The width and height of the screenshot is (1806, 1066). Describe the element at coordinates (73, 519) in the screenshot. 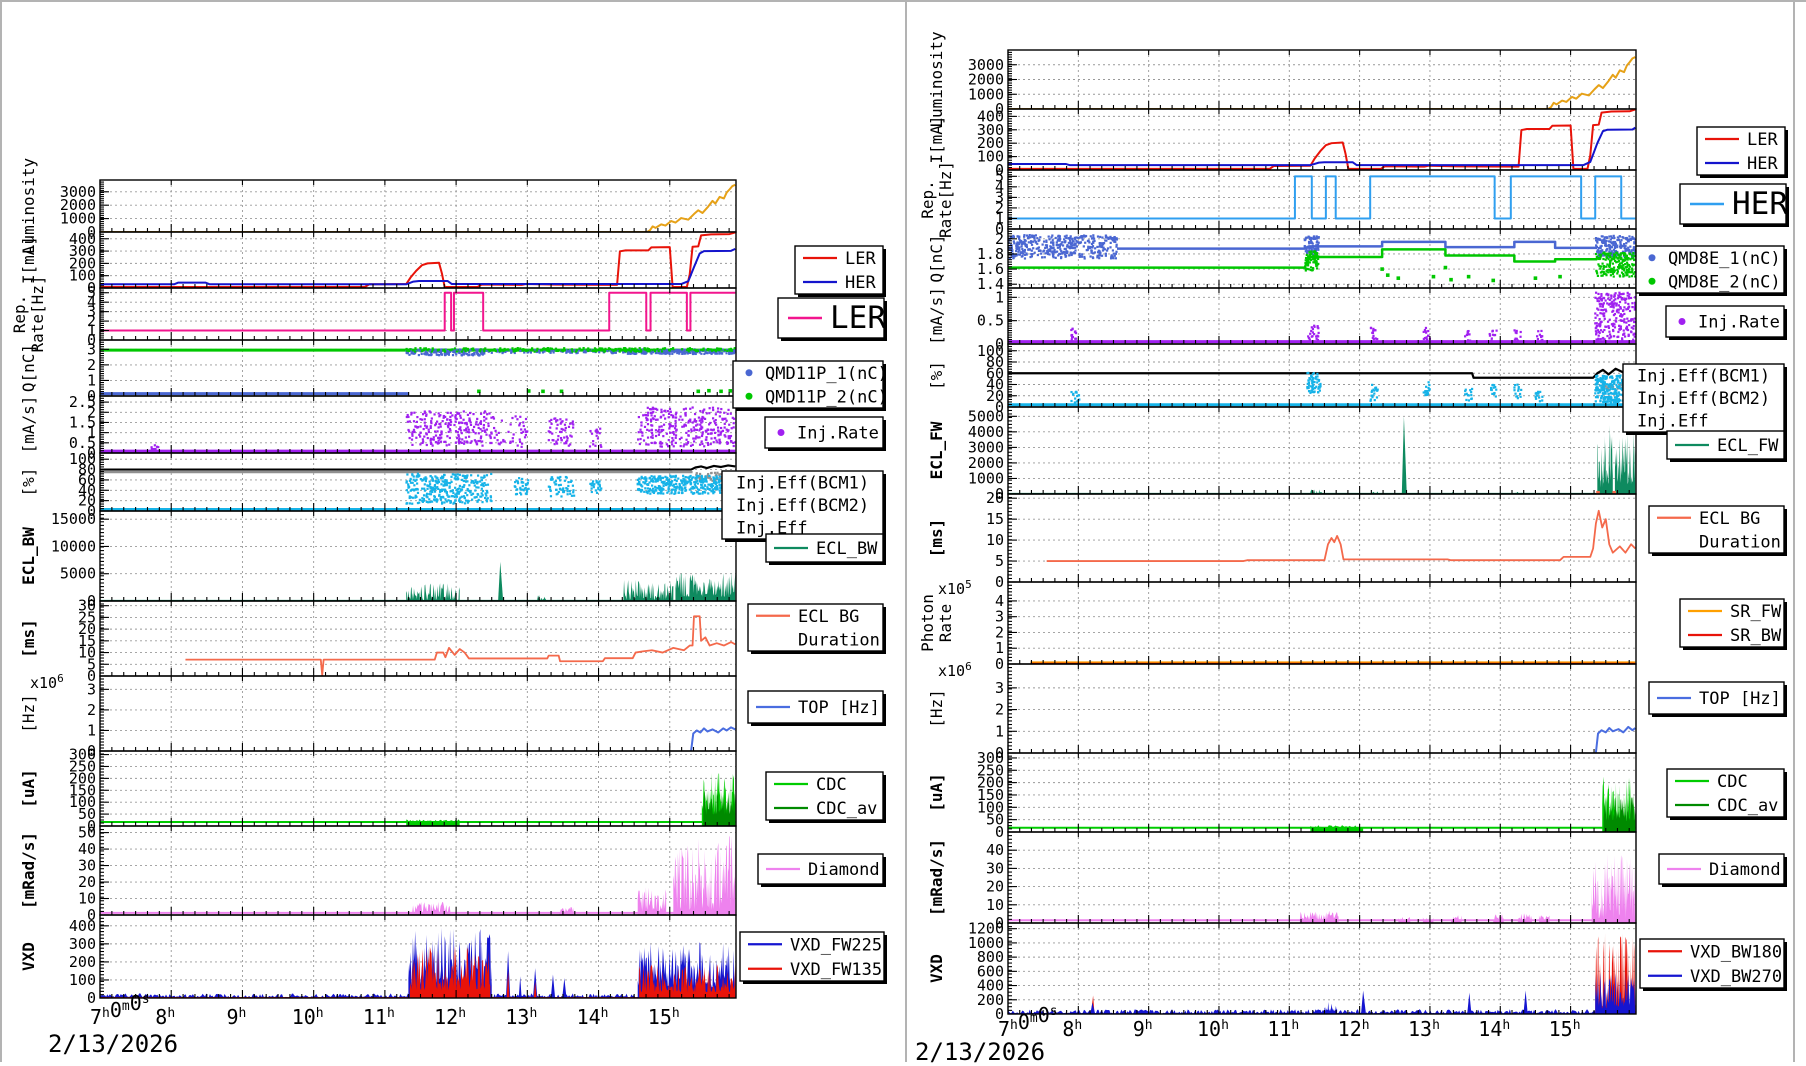

I see `ytick-label: 15000` at that location.